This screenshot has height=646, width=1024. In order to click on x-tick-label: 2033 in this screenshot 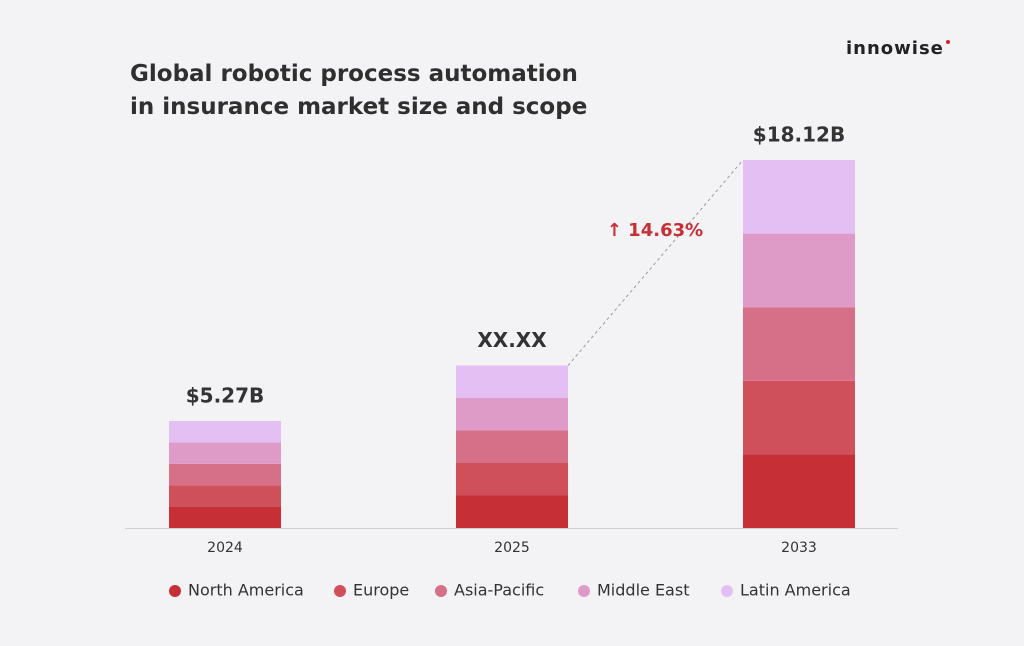, I will do `click(799, 548)`.